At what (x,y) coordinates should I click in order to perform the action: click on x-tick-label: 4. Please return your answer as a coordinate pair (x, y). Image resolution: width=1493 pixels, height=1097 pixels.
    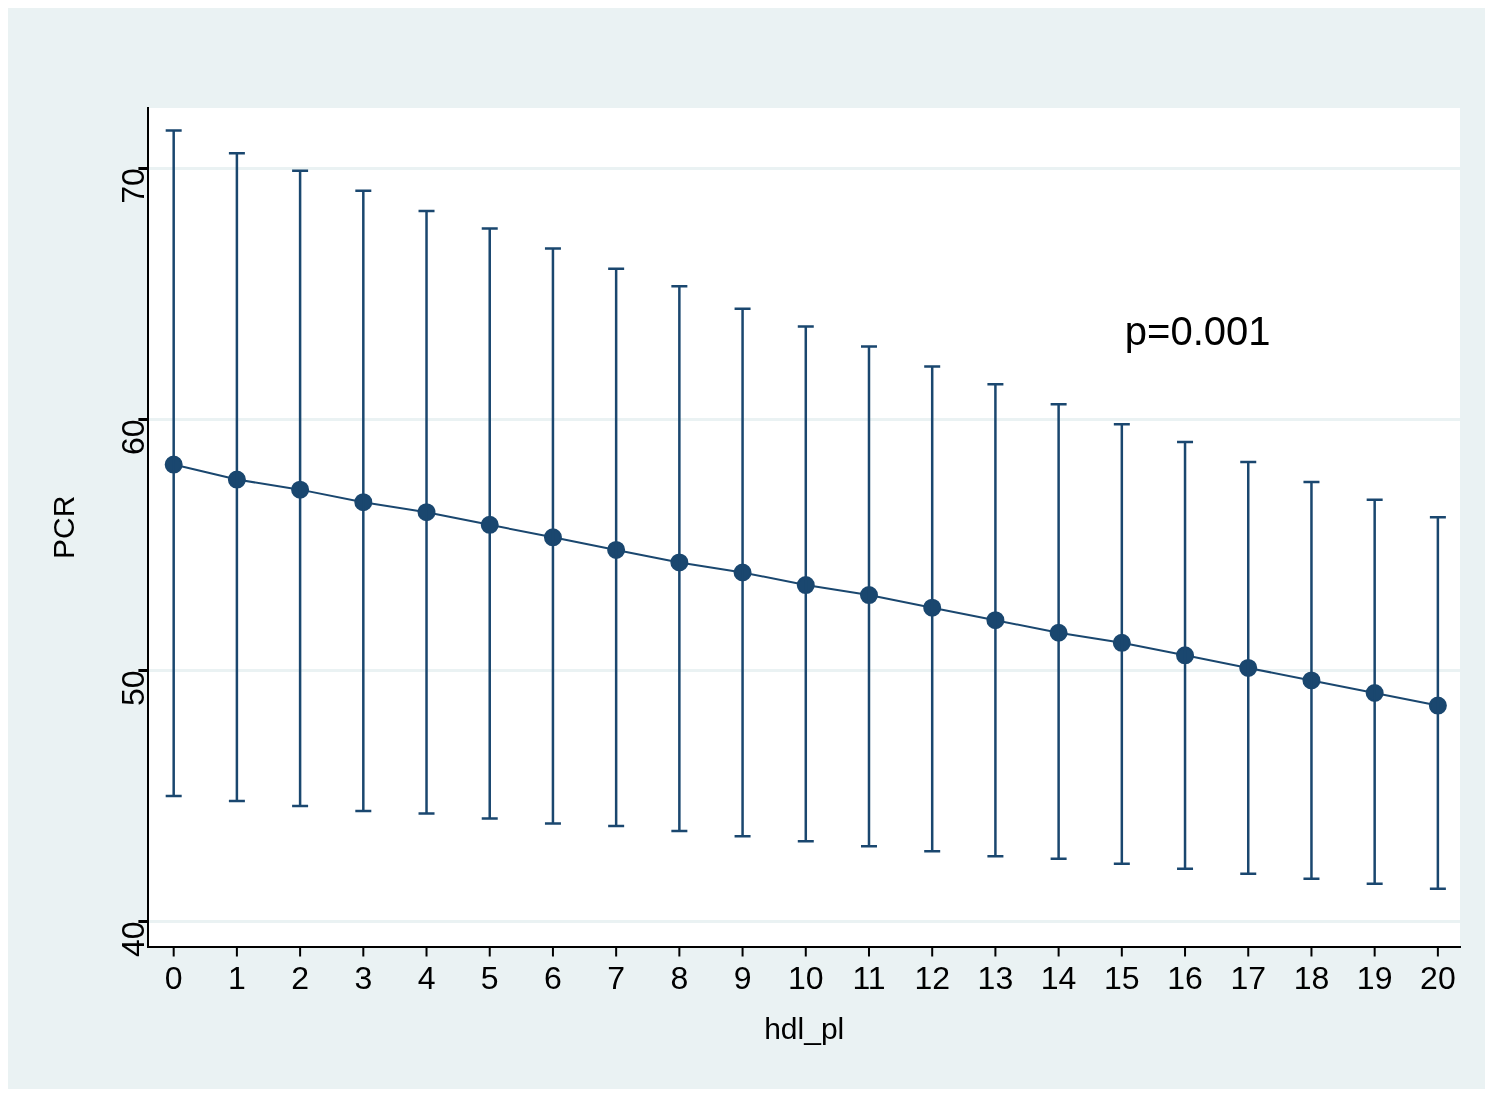
    Looking at the image, I should click on (426, 977).